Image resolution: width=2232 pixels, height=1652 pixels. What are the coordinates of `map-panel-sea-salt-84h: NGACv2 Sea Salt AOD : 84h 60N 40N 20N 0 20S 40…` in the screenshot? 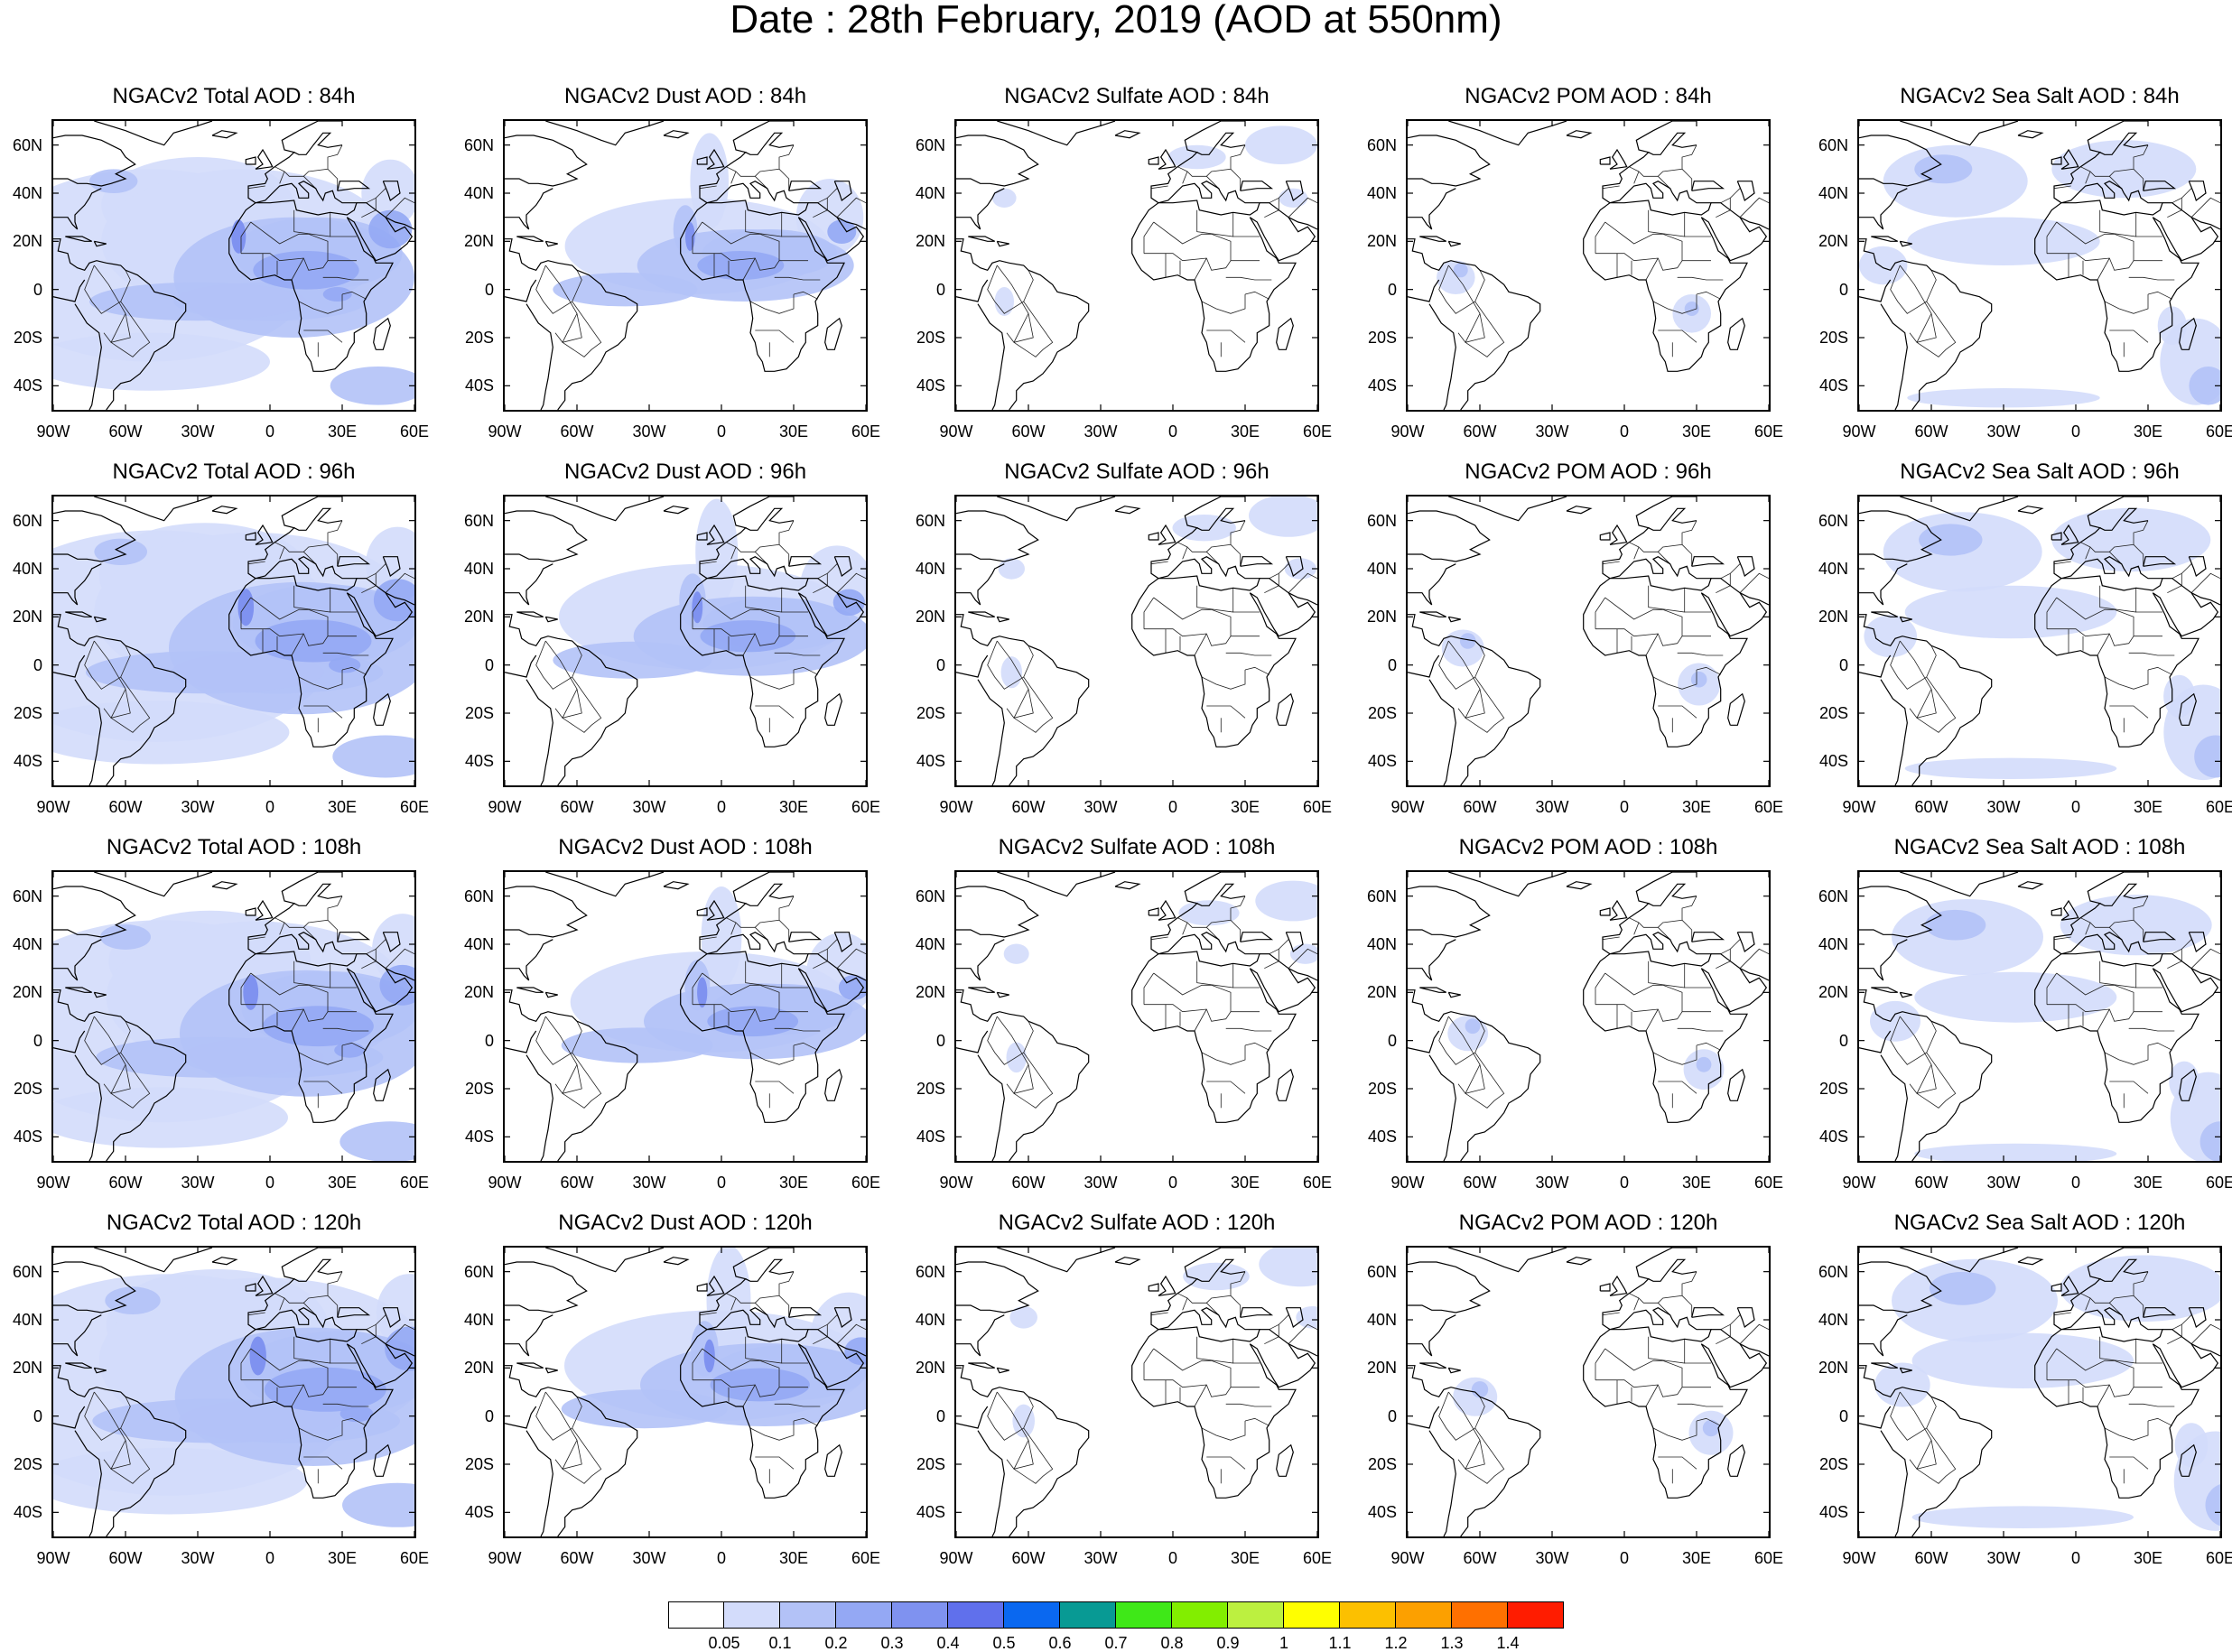 It's located at (2025, 262).